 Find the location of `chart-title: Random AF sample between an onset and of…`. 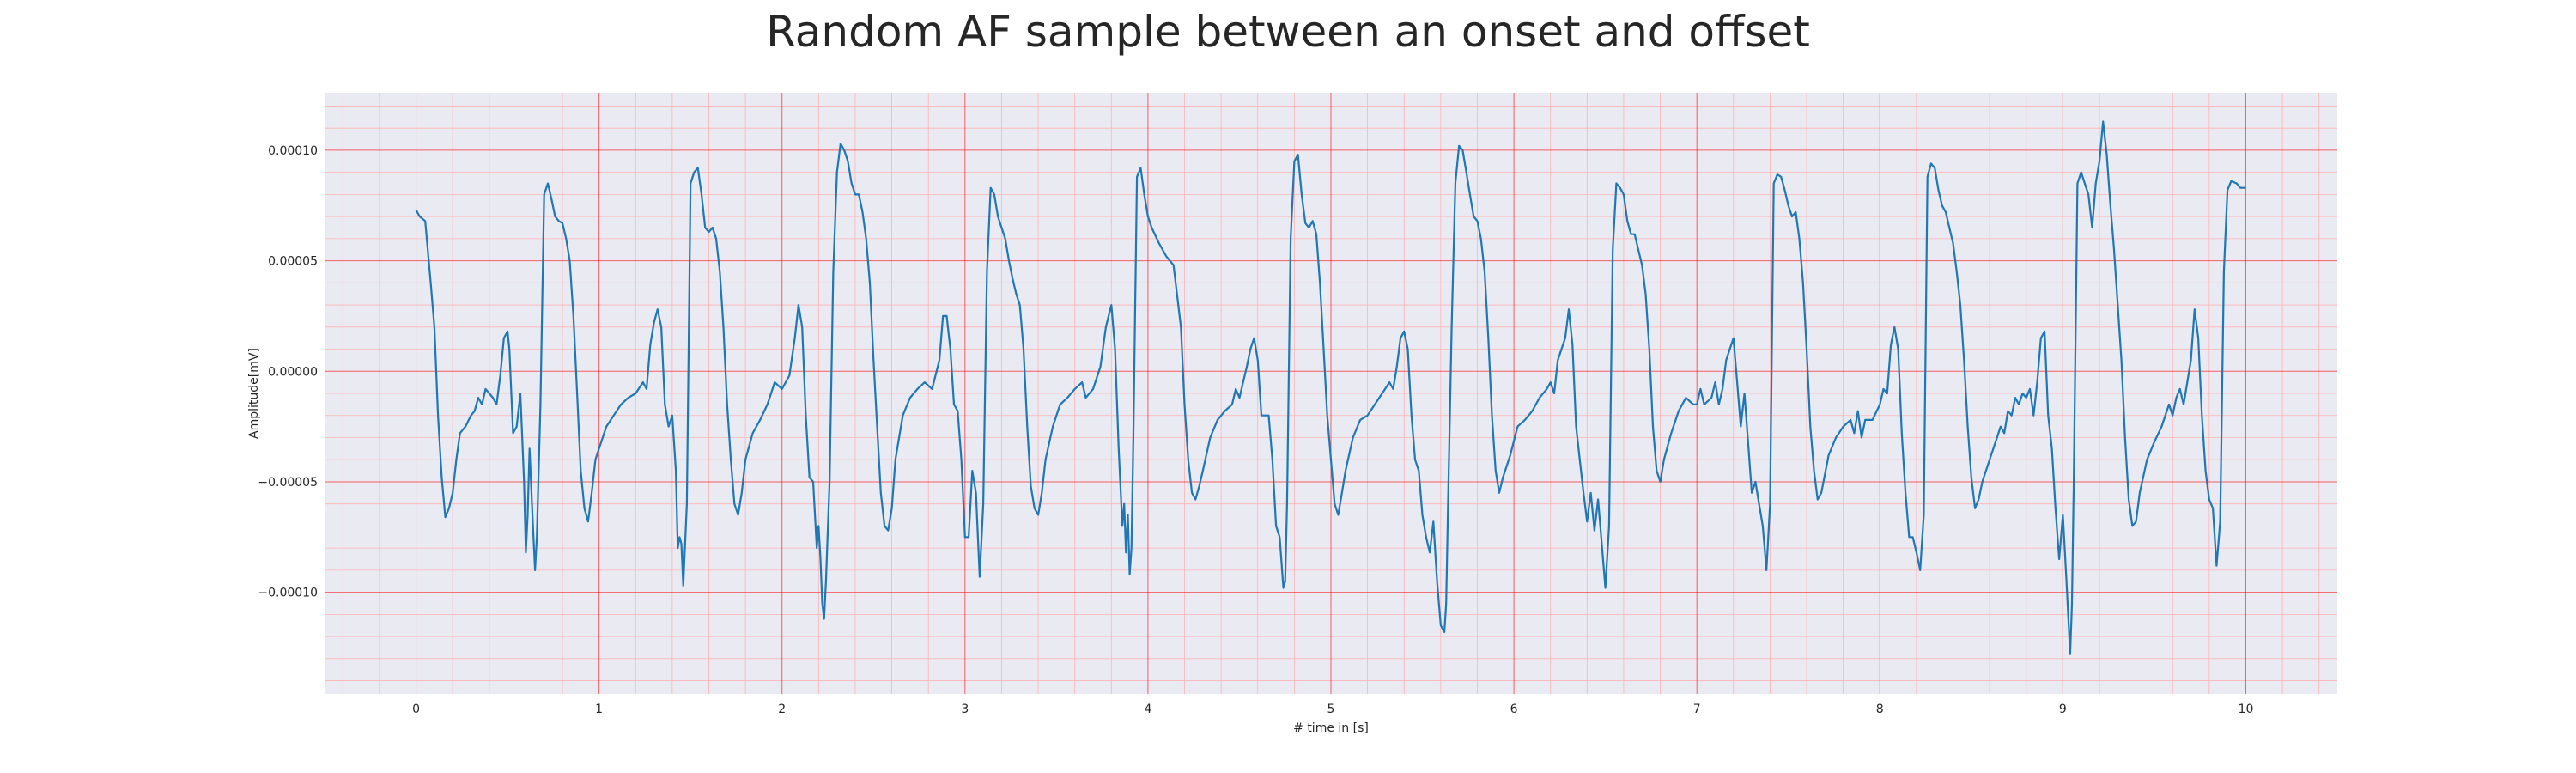

chart-title: Random AF sample between an onset and of… is located at coordinates (1288, 32).